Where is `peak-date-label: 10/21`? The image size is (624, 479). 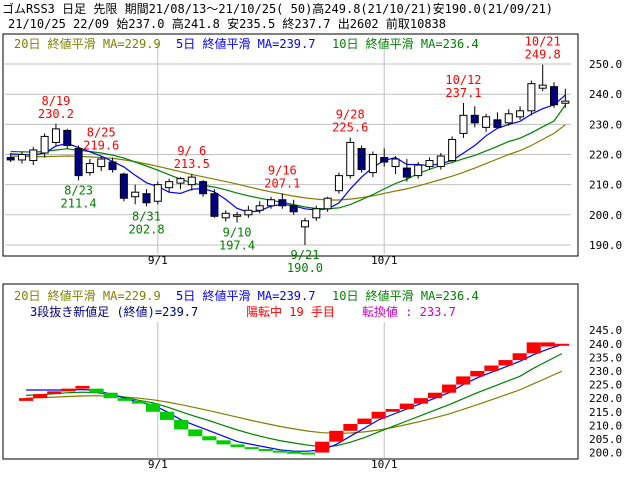
peak-date-label: 10/21 is located at coordinates (543, 42).